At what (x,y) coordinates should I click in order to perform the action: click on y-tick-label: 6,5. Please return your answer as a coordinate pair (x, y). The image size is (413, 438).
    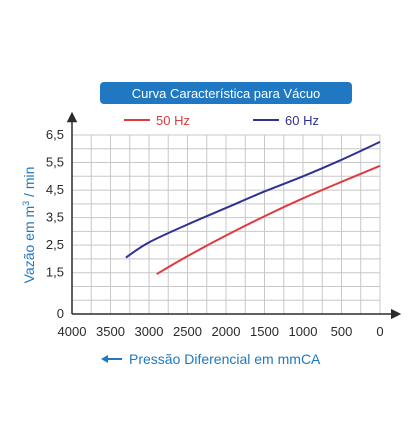
    Looking at the image, I should click on (55, 134).